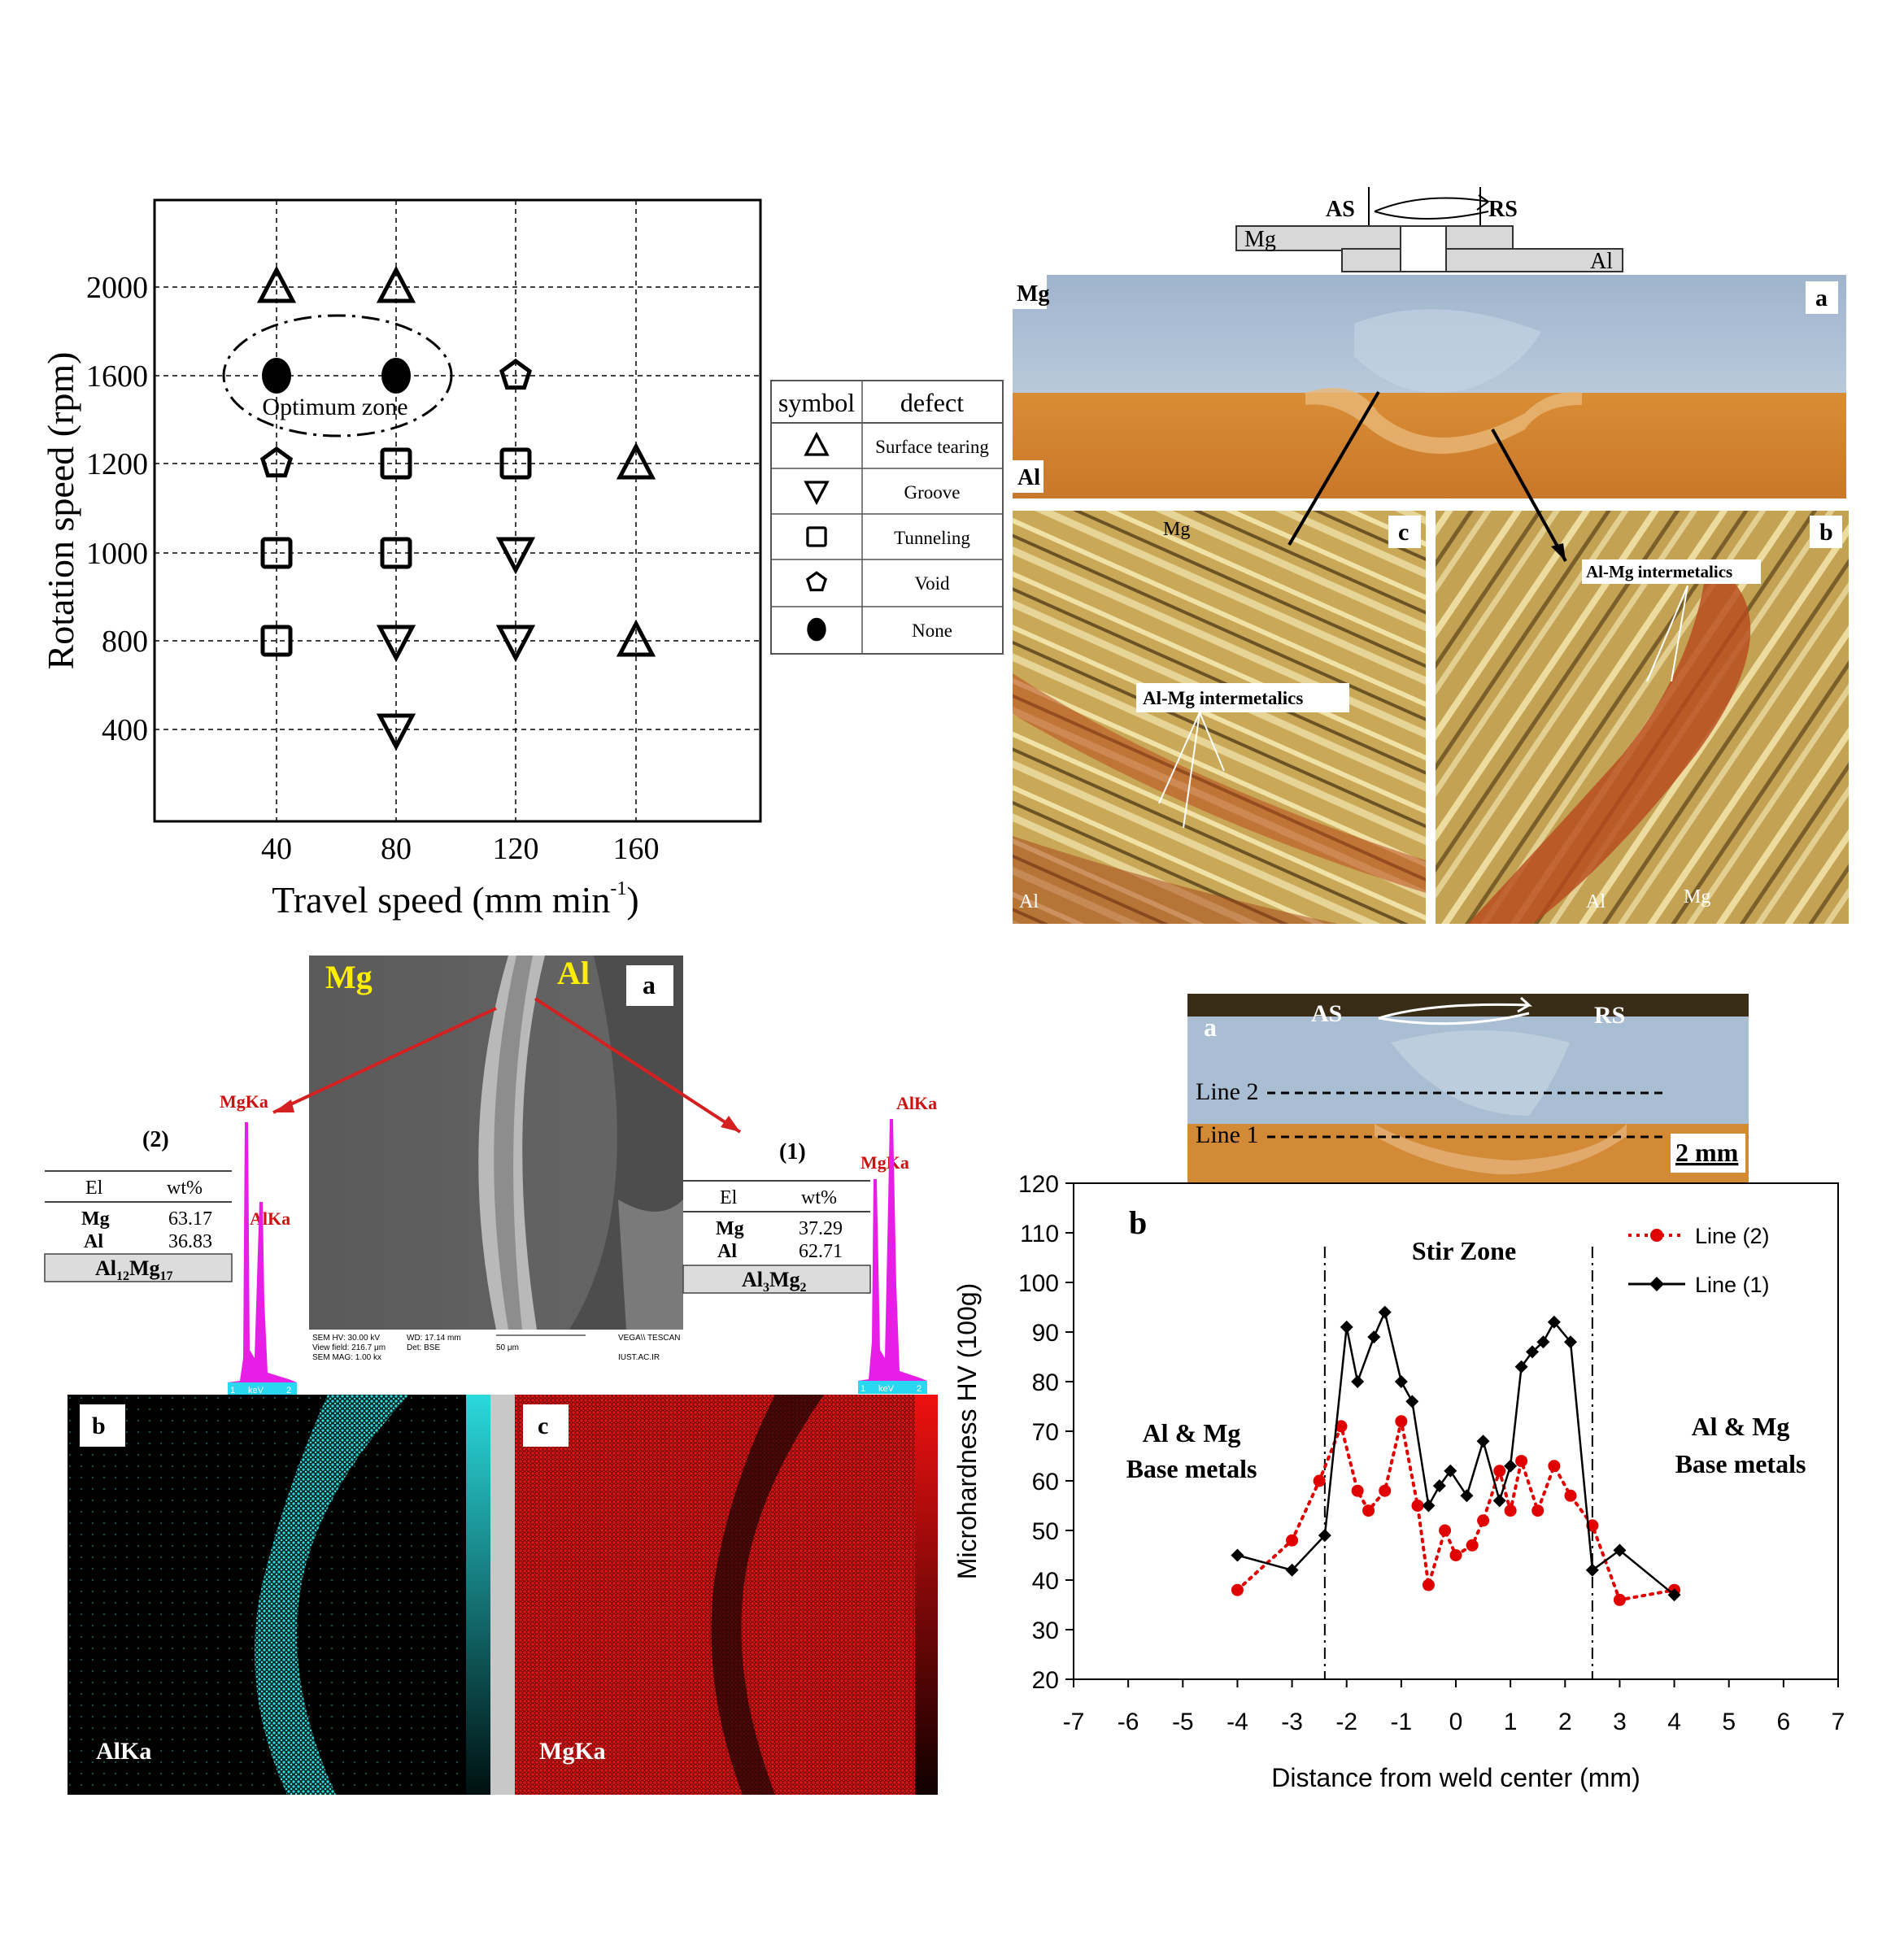 This screenshot has width=1904, height=1946. What do you see at coordinates (1346, 1722) in the screenshot?
I see `hv-x-tick-2: -2` at bounding box center [1346, 1722].